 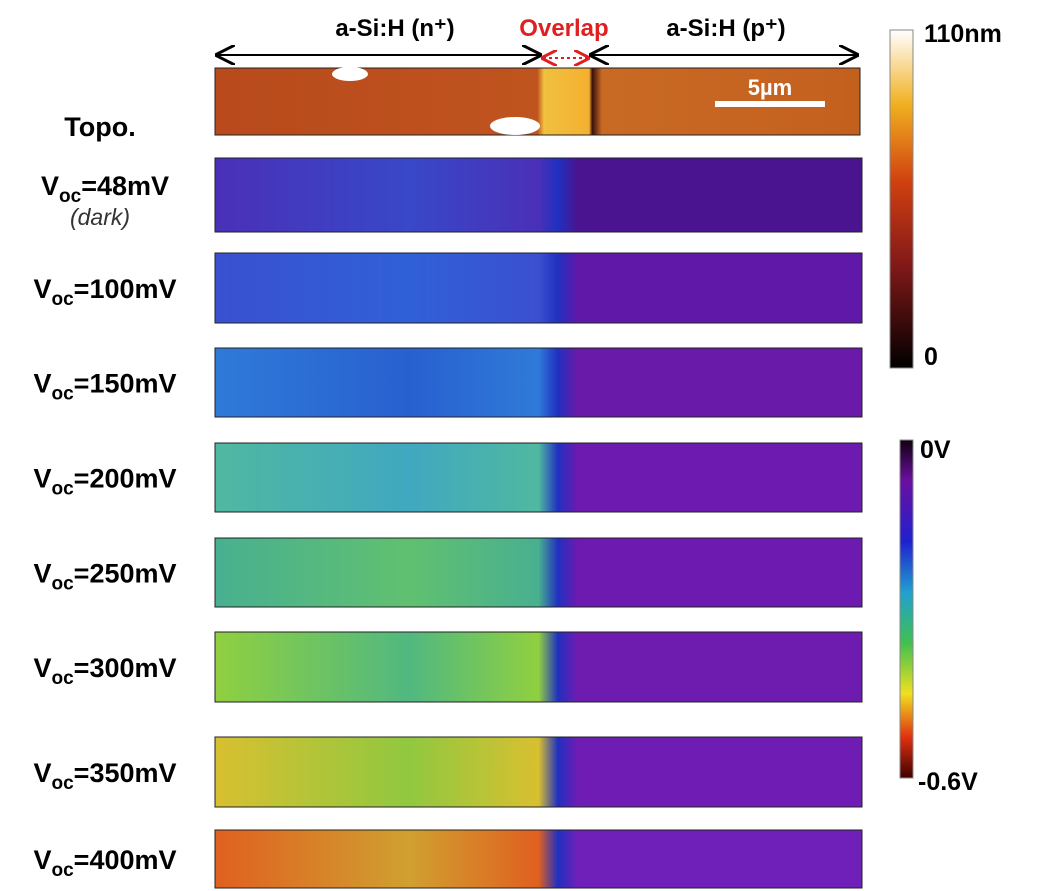 What do you see at coordinates (100, 217) in the screenshot?
I see `row-note: (dark)` at bounding box center [100, 217].